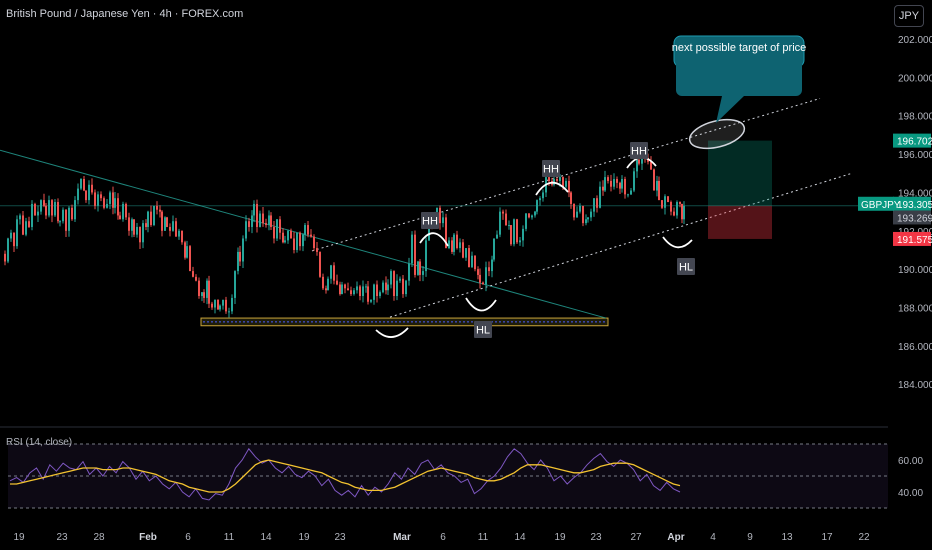 This screenshot has width=932, height=550. What do you see at coordinates (915, 347) in the screenshot?
I see `price-tick-label: 186.000` at bounding box center [915, 347].